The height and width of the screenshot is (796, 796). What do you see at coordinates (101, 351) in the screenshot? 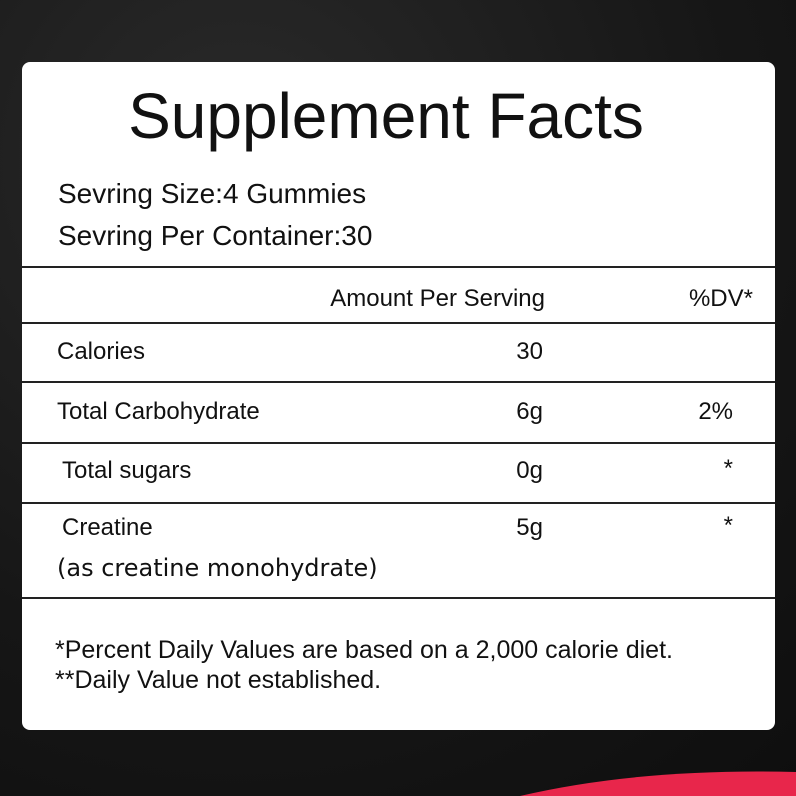
I see `nutrient-name: Calories` at bounding box center [101, 351].